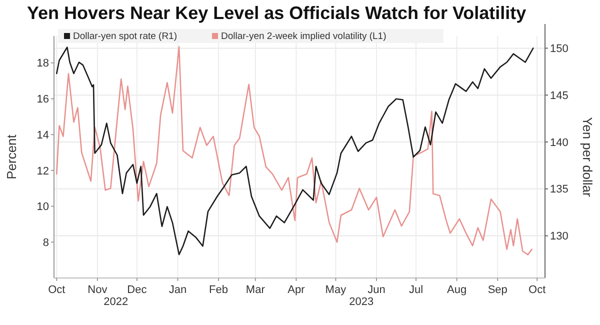 This screenshot has height=325, width=600. What do you see at coordinates (256, 290) in the screenshot?
I see `x-tick-label: Mar` at bounding box center [256, 290].